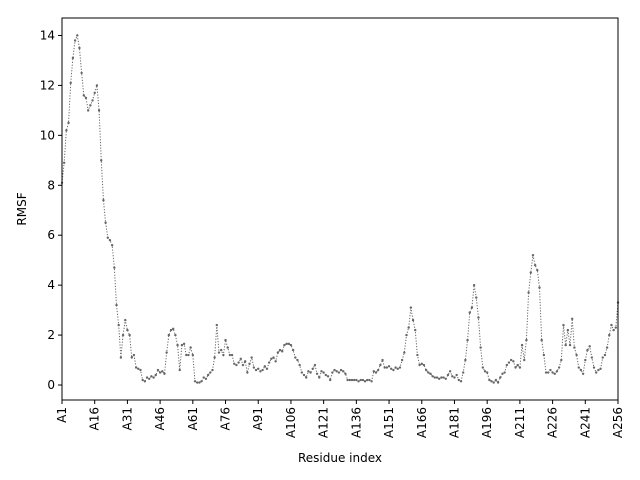 This screenshot has height=480, width=640. What do you see at coordinates (454, 422) in the screenshot?
I see `x-tick-label: A181` at bounding box center [454, 422].